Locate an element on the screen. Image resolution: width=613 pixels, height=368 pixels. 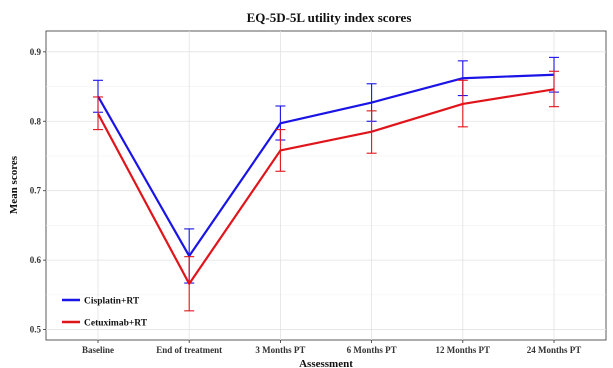
y-tick-label: 0.8 is located at coordinates (36, 121).